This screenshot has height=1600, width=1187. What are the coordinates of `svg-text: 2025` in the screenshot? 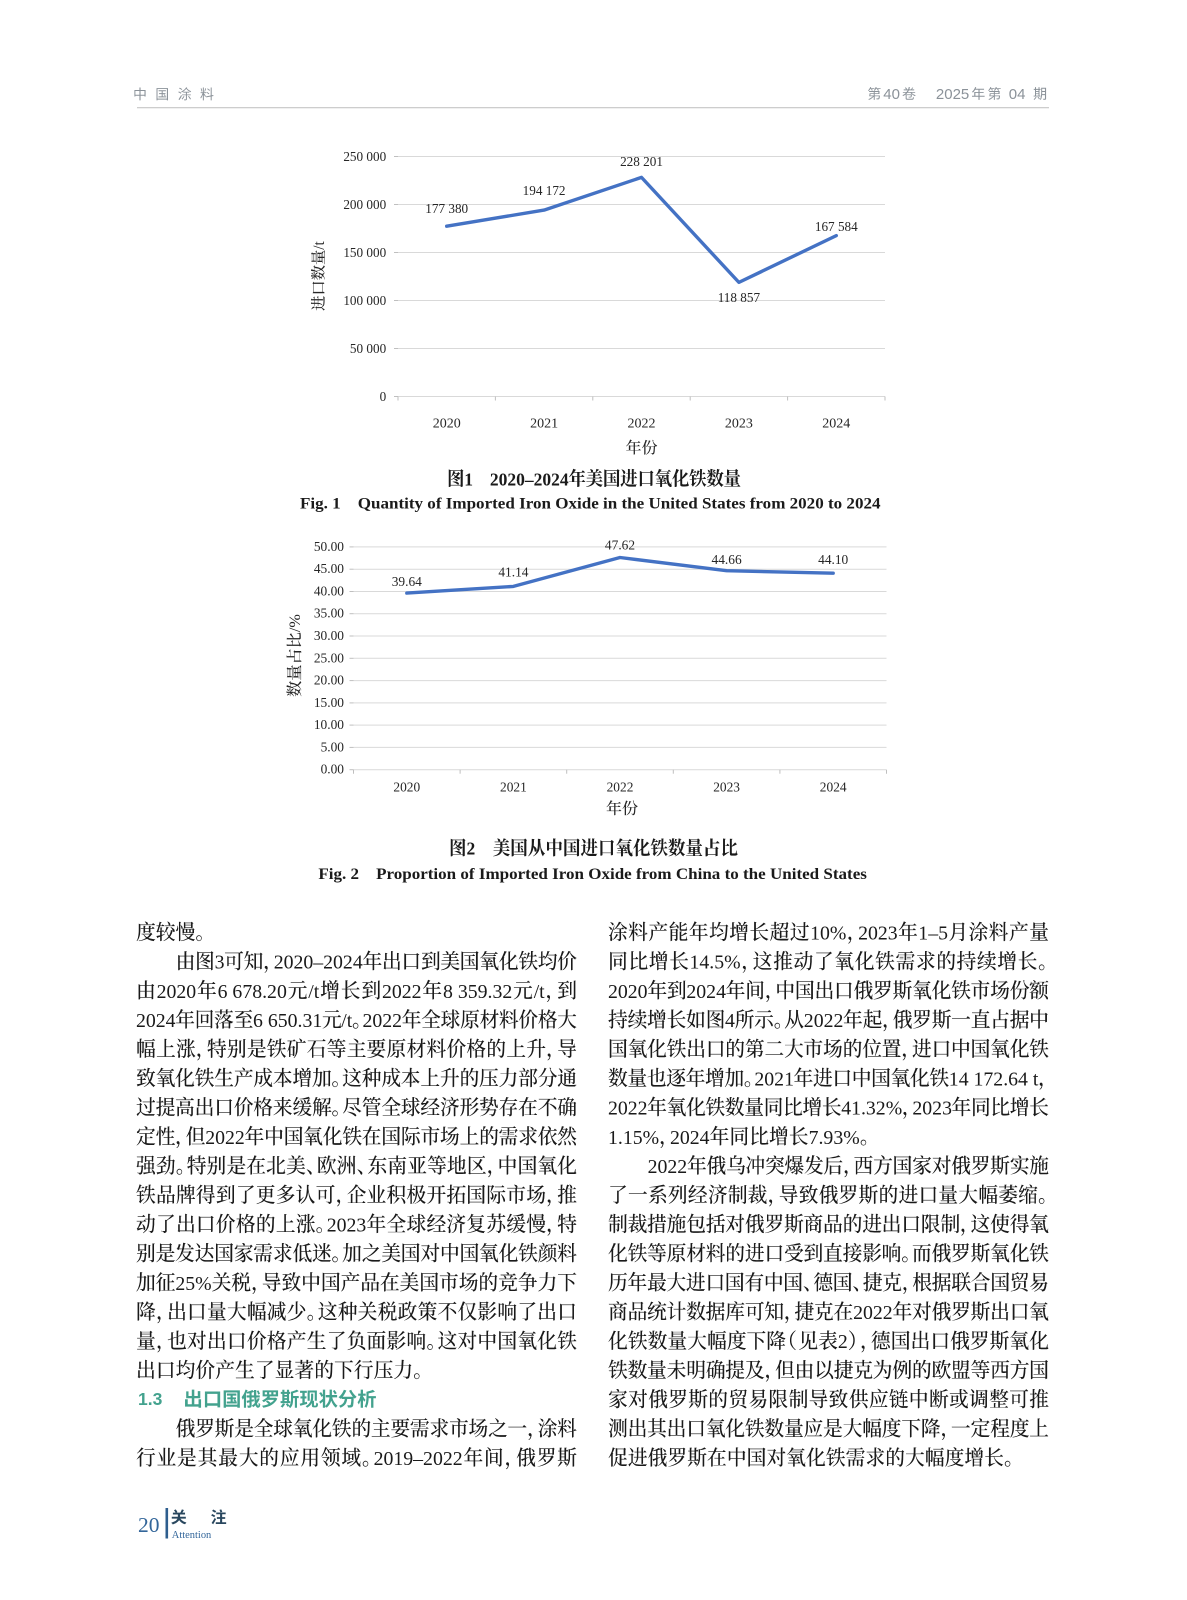 It's located at (952, 94).